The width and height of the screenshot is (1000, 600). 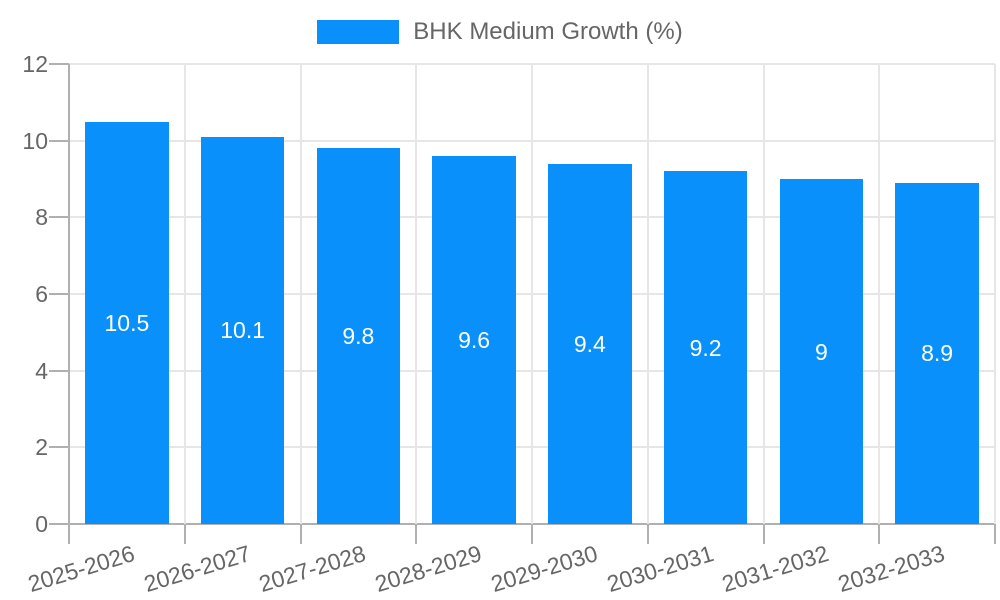 I want to click on x-tick-label: 2025-2026, so click(x=81, y=569).